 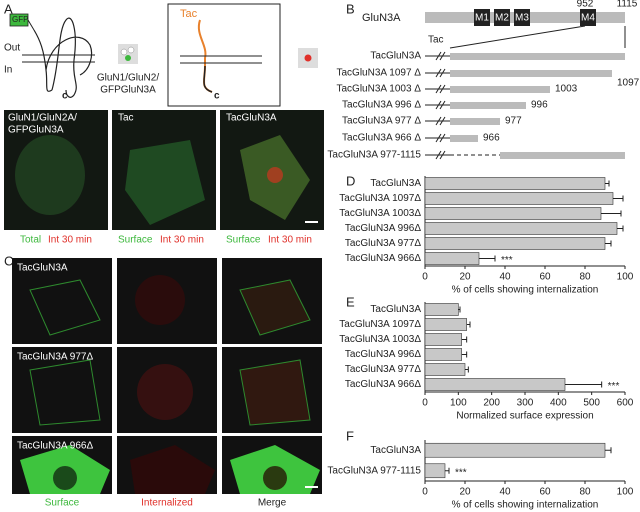 I want to click on category-label: TacGluN3A 1097Δ, so click(x=380, y=198).